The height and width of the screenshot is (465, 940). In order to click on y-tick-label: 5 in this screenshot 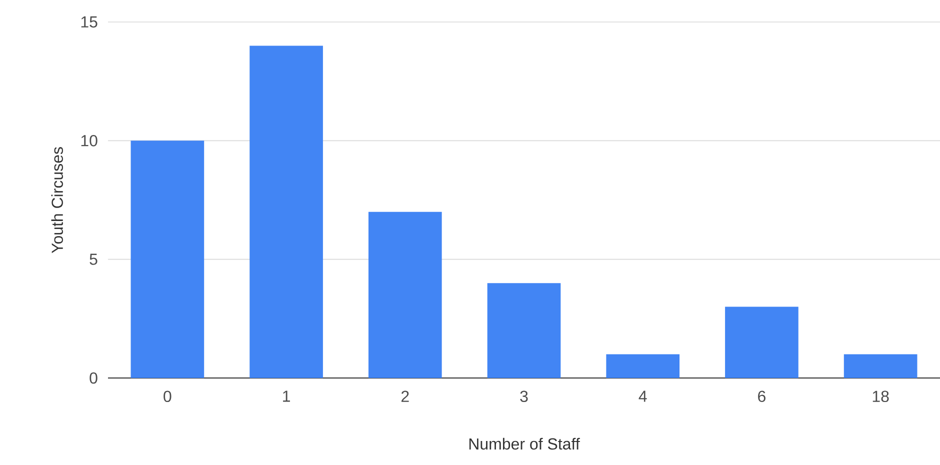, I will do `click(94, 259)`.